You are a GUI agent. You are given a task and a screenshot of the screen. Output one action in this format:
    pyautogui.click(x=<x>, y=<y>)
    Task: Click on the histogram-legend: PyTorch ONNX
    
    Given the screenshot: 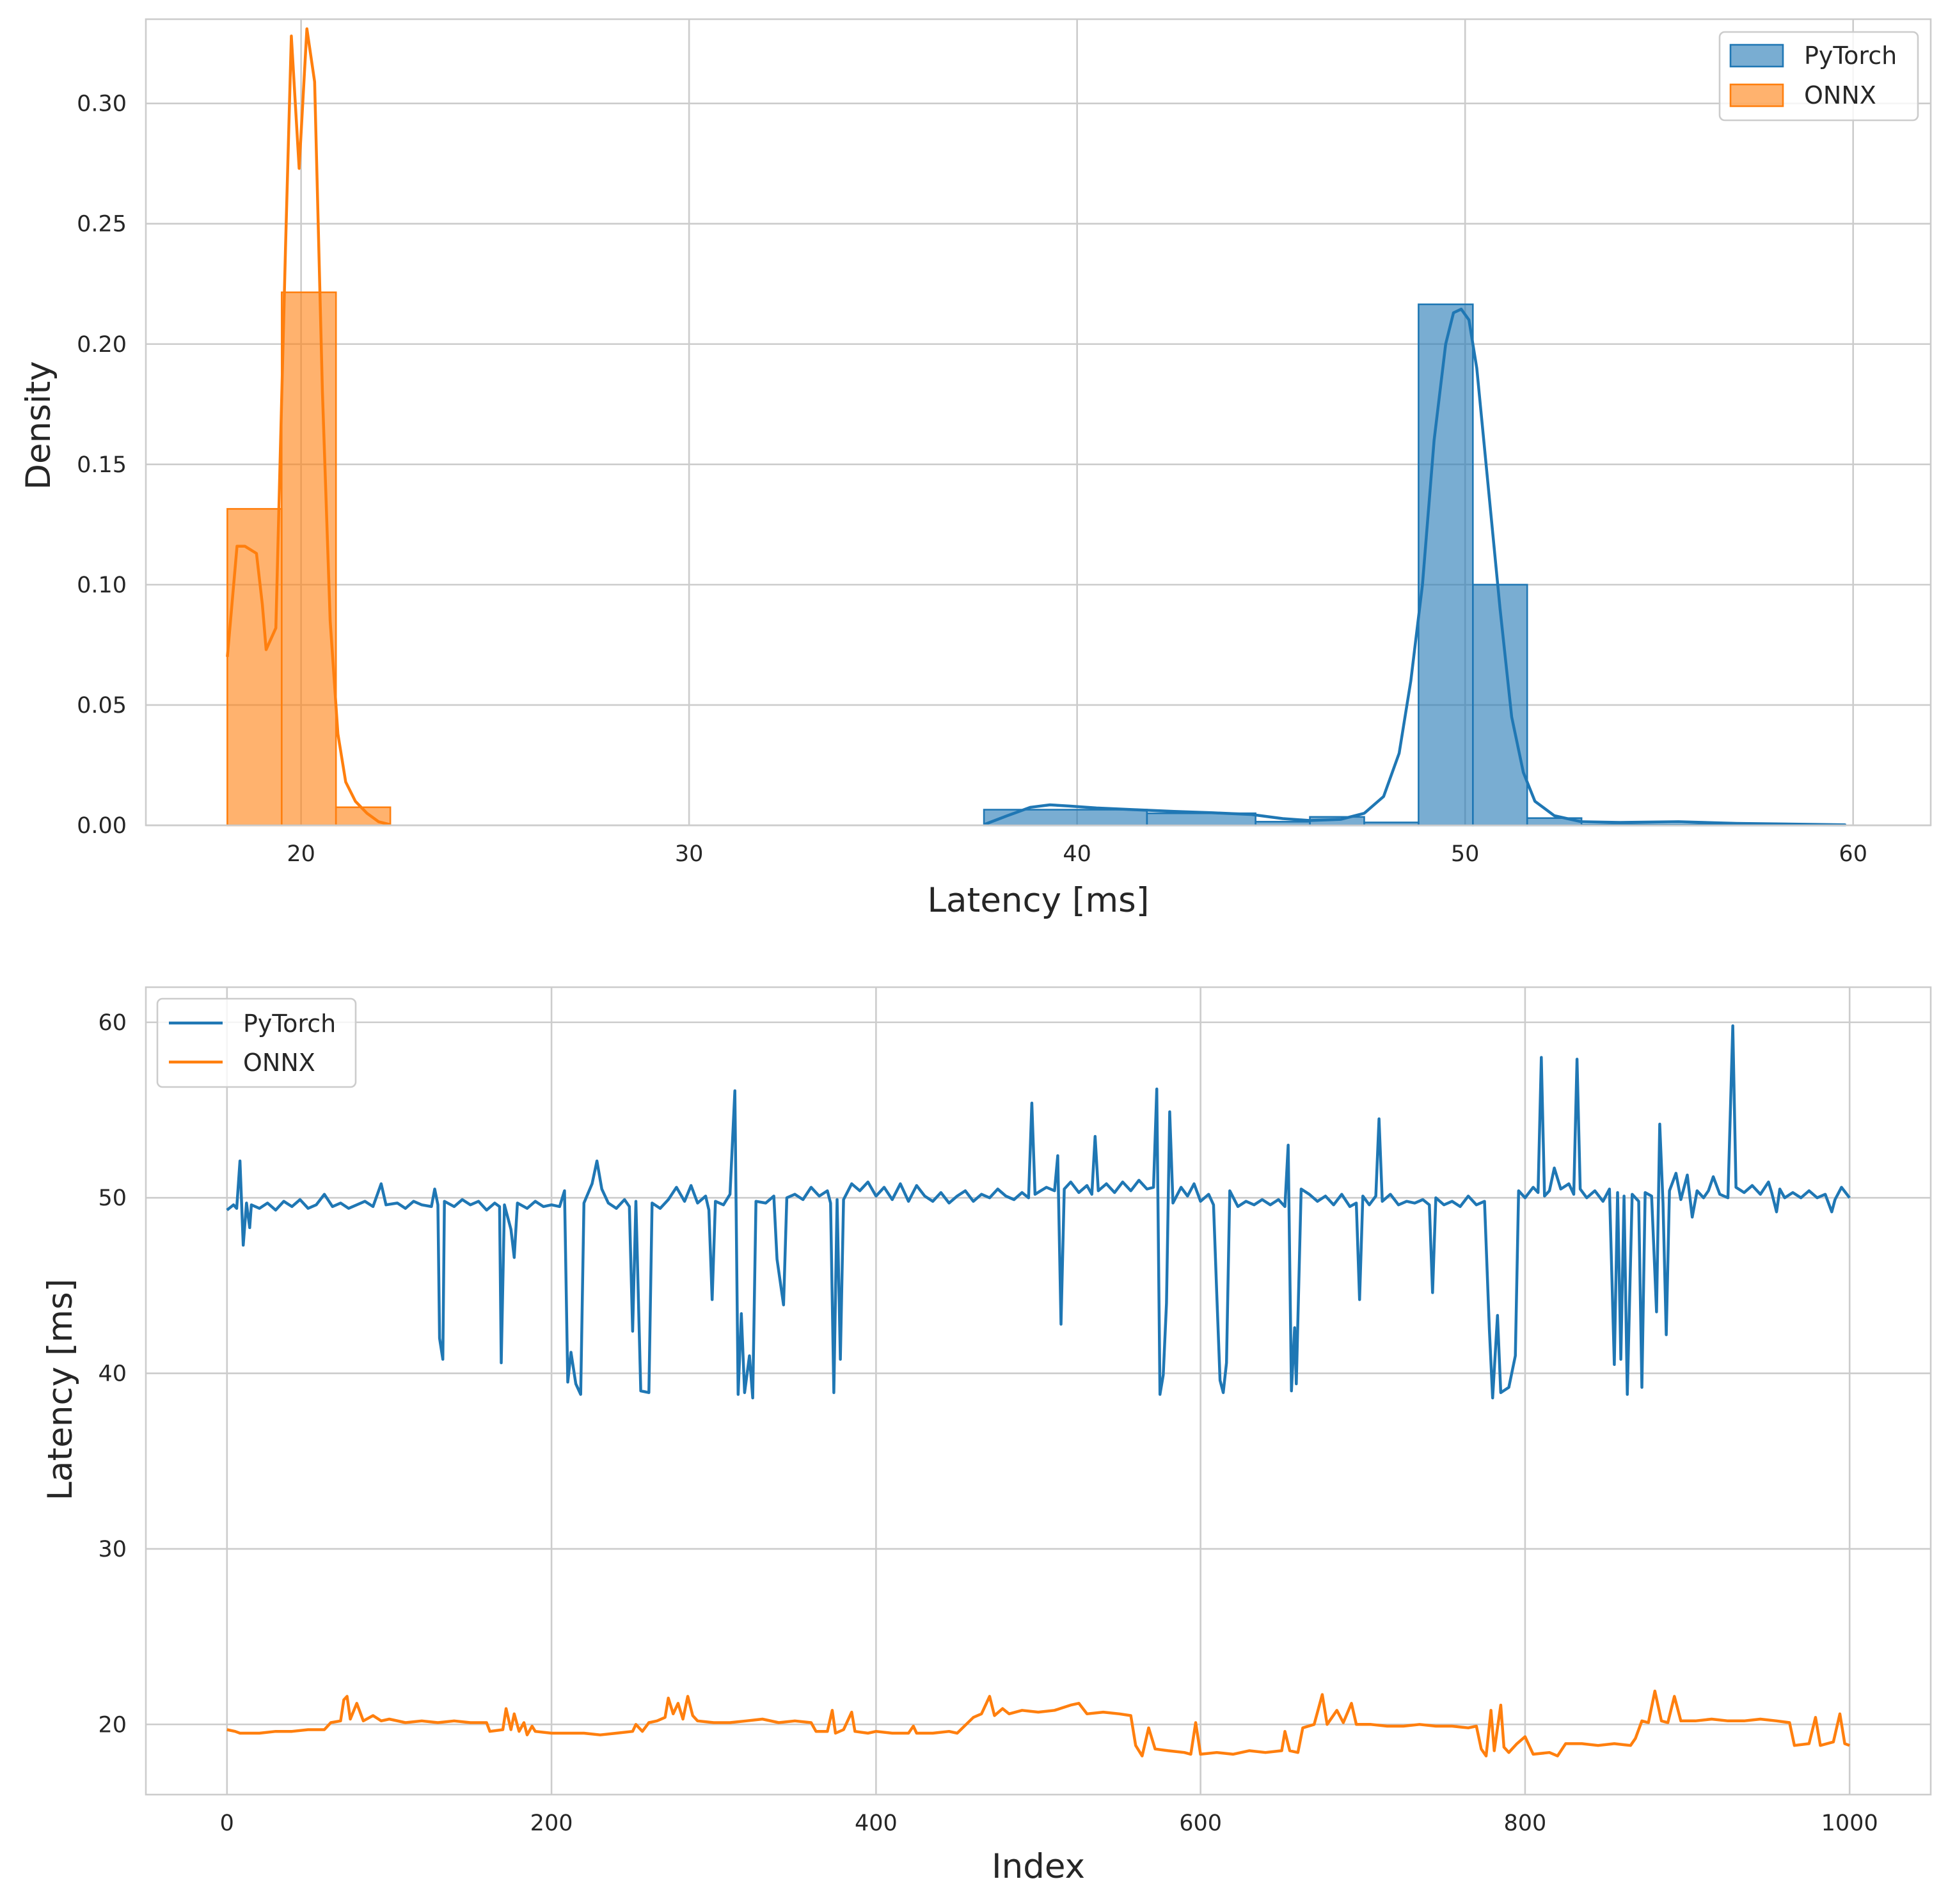 What is the action you would take?
    pyautogui.click(x=1818, y=76)
    